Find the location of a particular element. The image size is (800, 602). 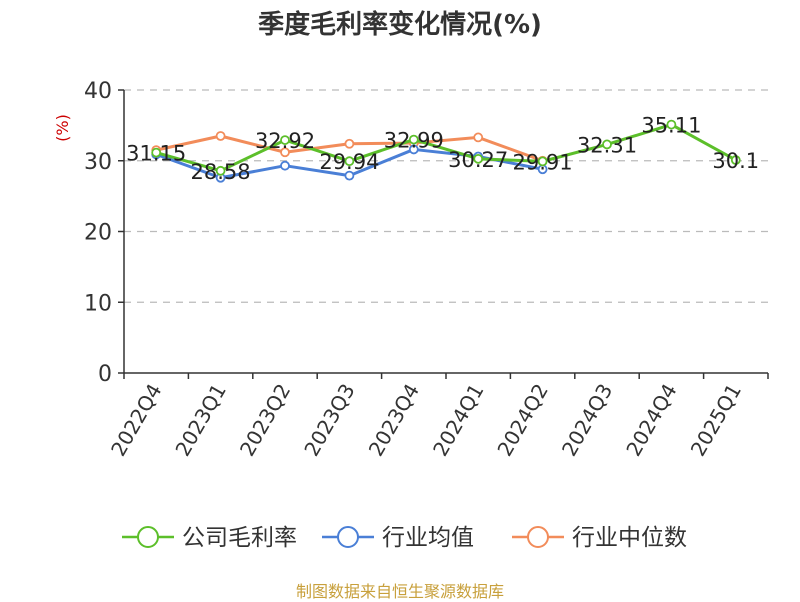

data-label: 32.92 is located at coordinates (285, 141).